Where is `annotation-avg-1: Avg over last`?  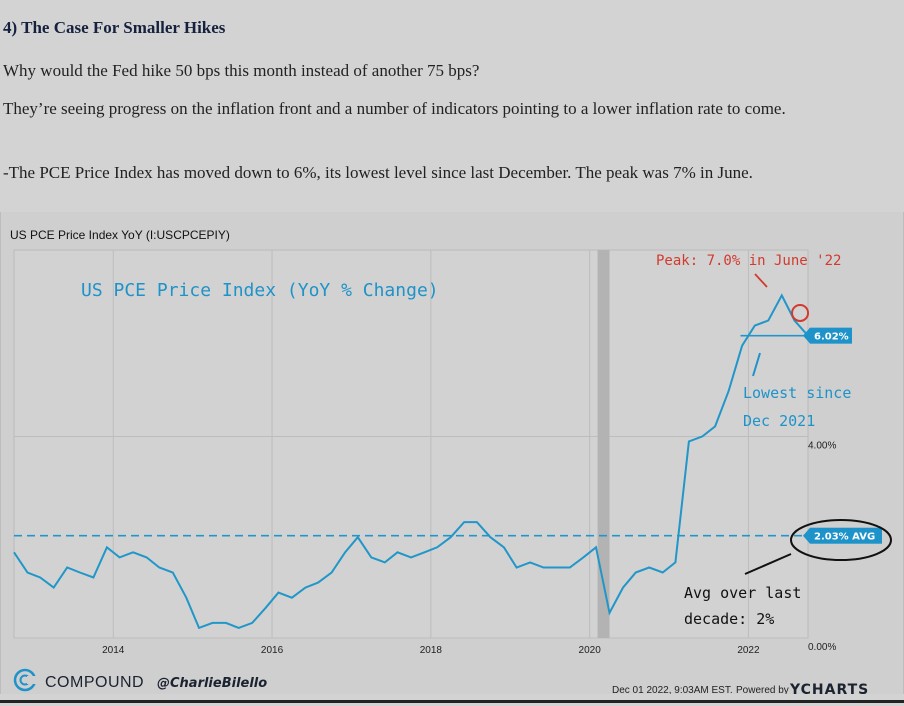 annotation-avg-1: Avg over last is located at coordinates (742, 593).